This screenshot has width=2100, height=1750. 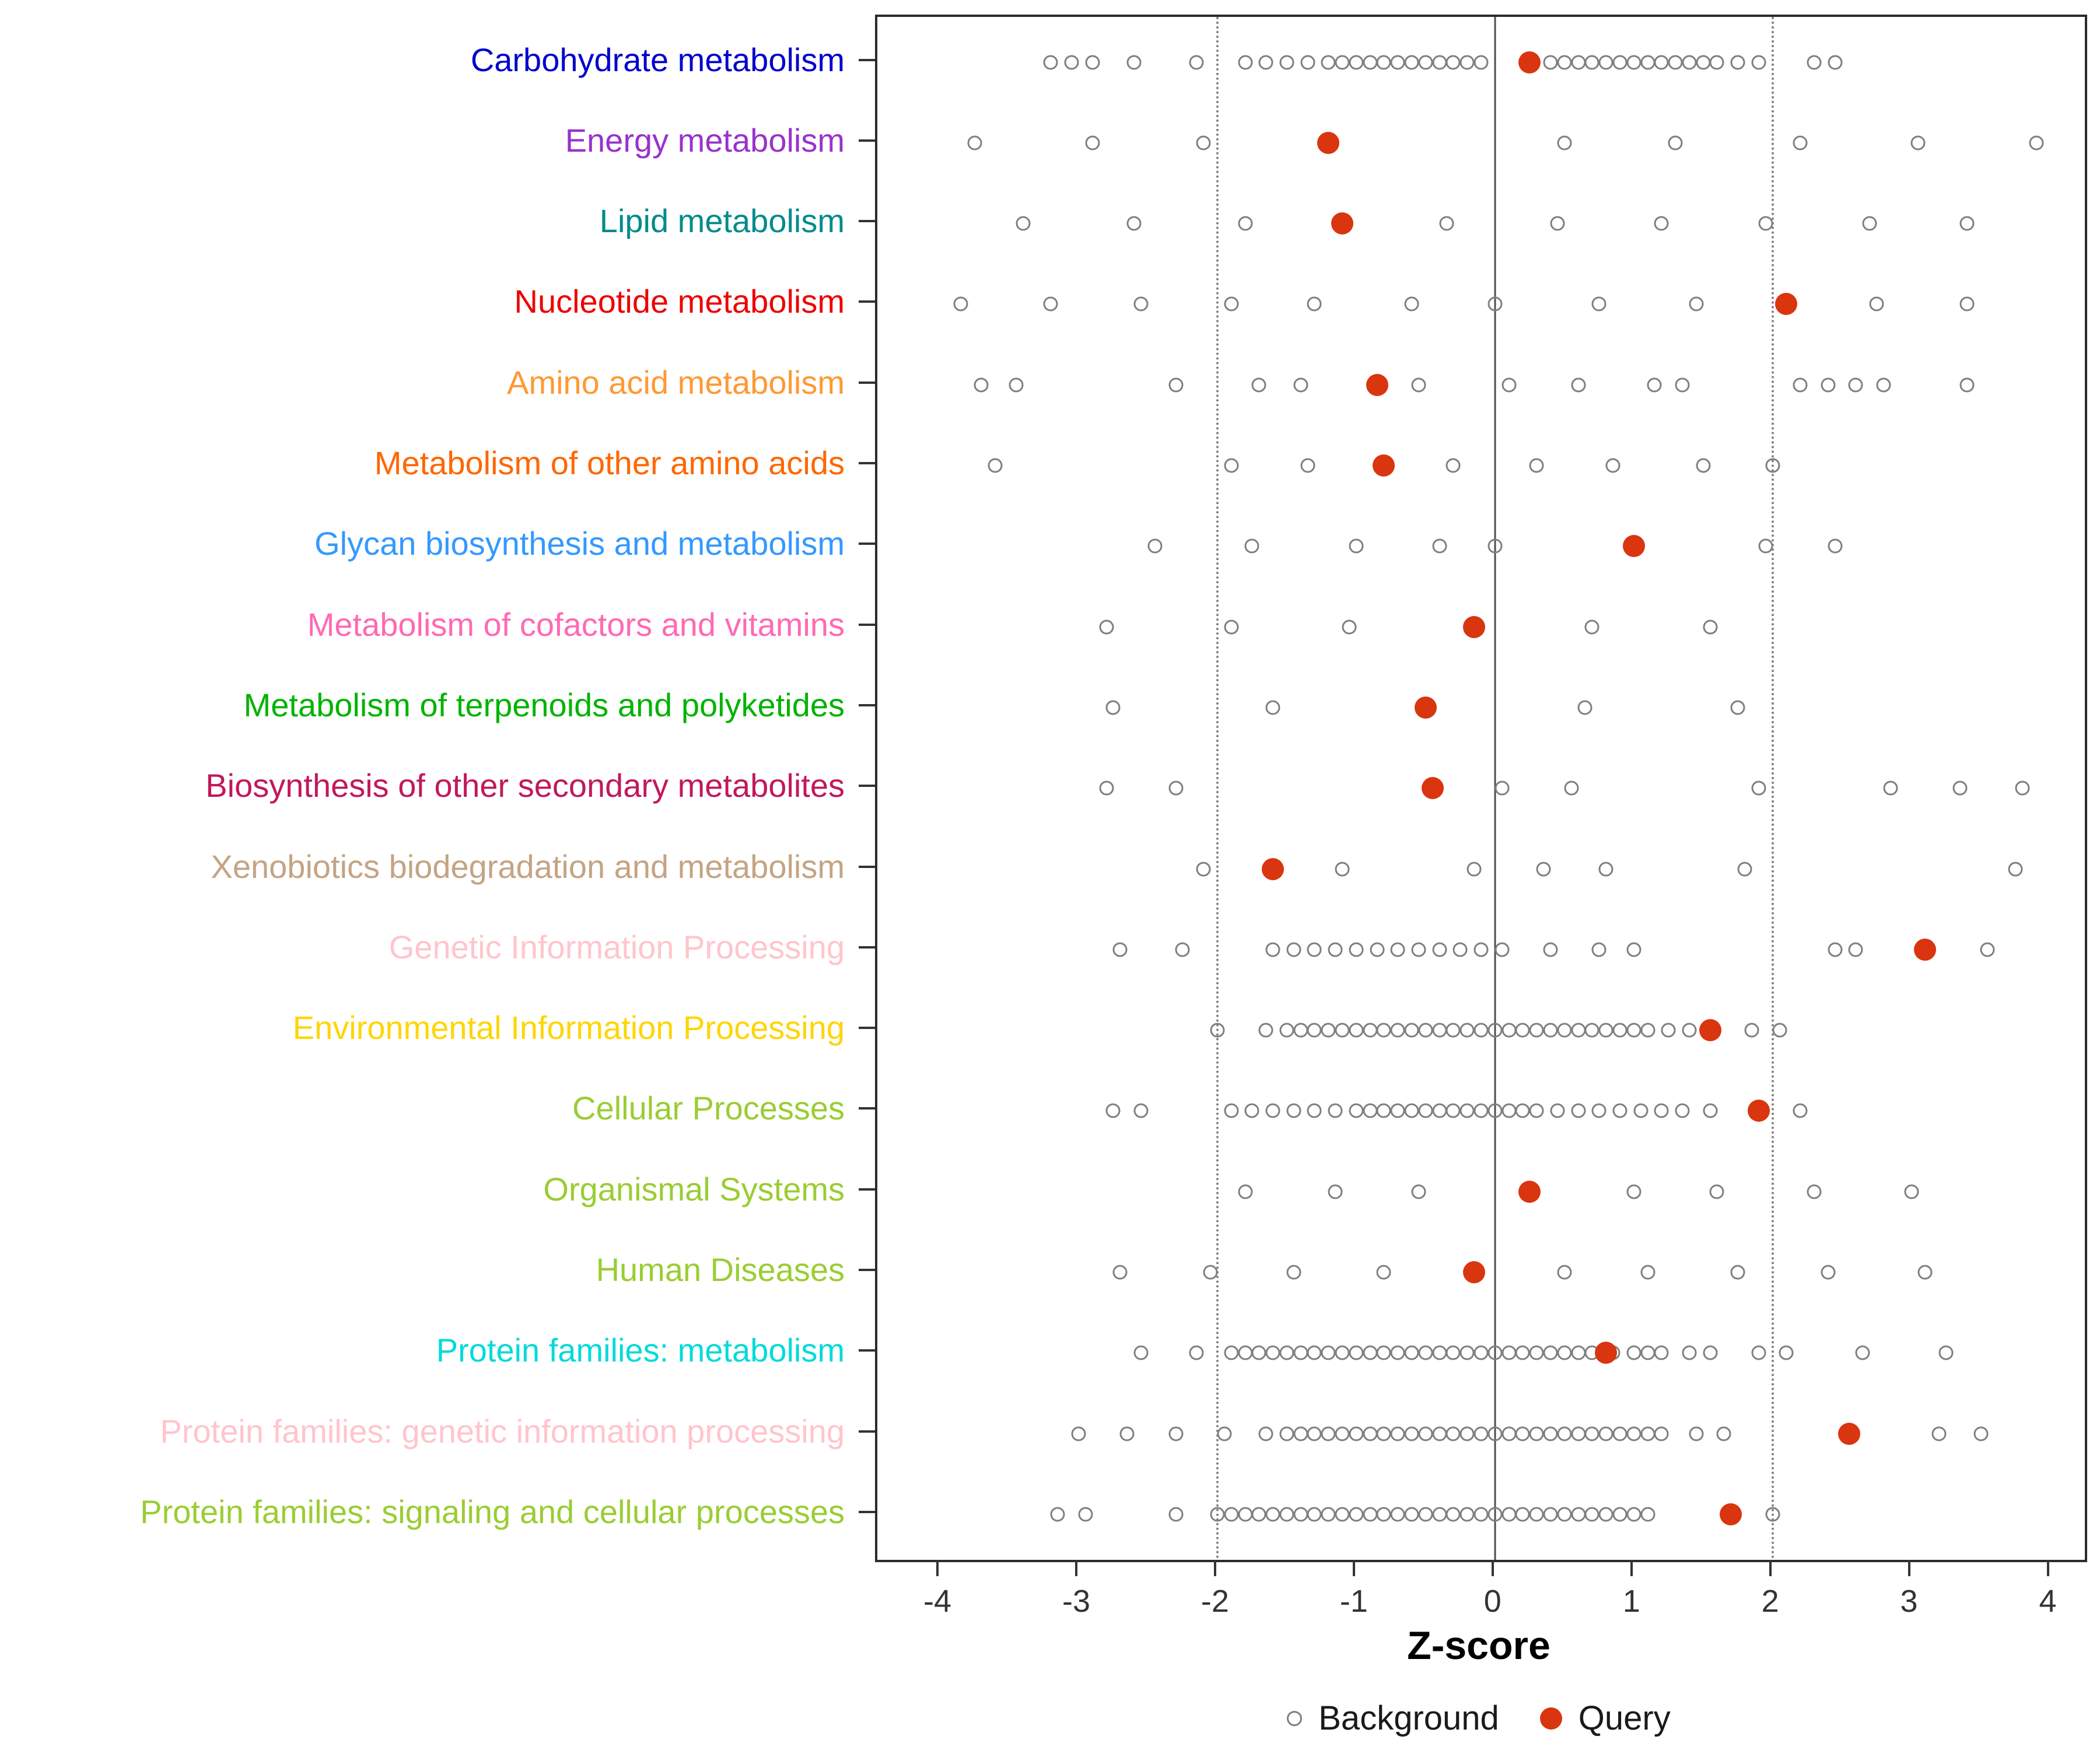 What do you see at coordinates (1408, 1718) in the screenshot?
I see `legend-label-background: Background` at bounding box center [1408, 1718].